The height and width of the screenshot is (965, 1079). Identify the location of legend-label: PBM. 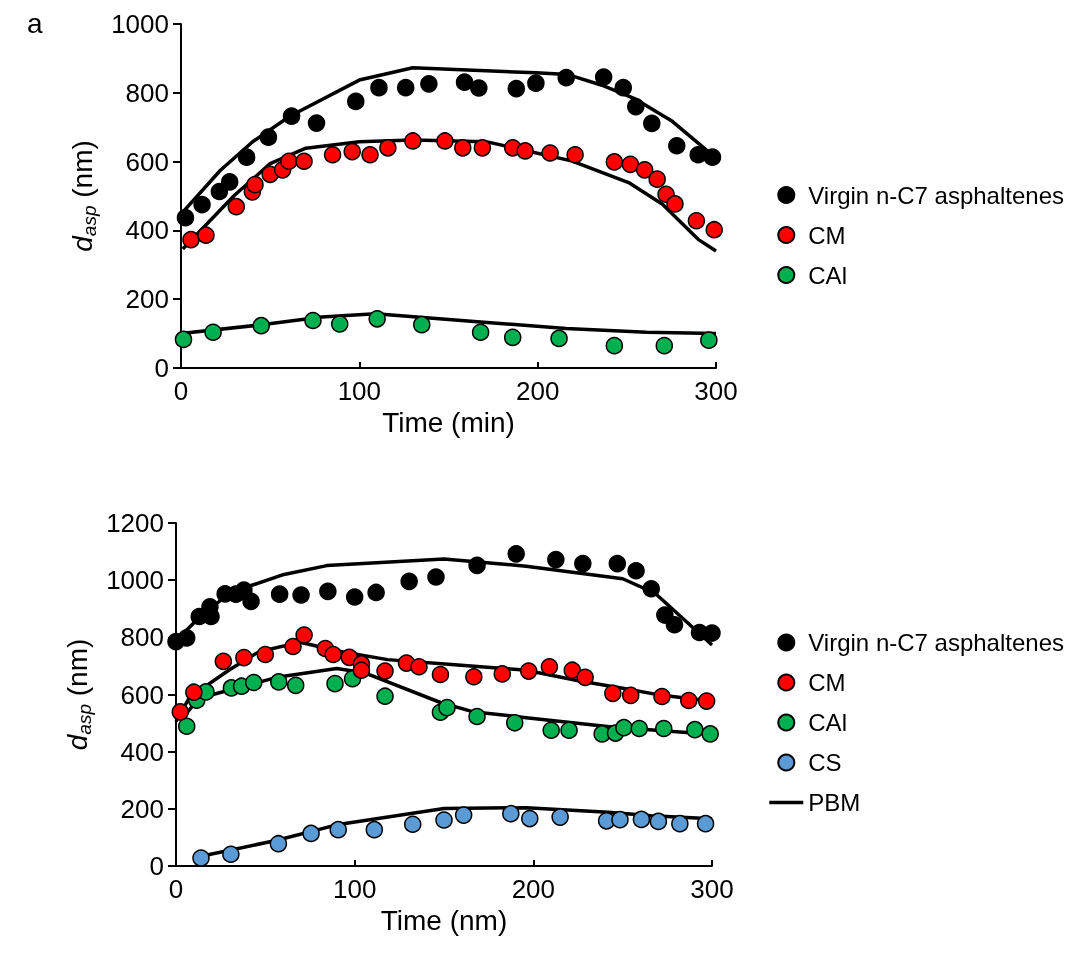
(834, 802).